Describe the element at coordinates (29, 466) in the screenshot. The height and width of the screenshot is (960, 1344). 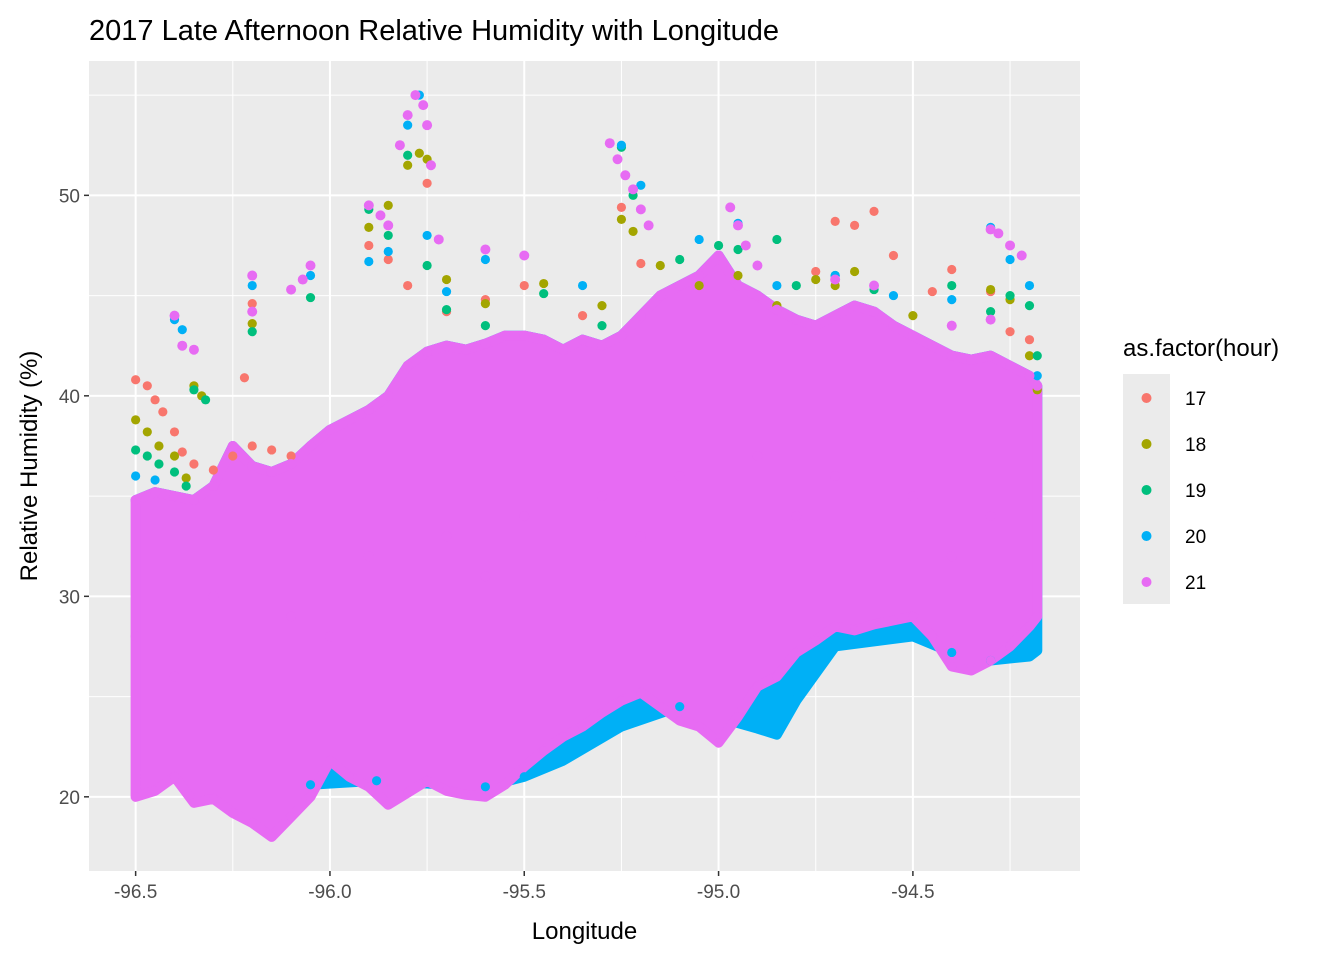
I see `y-axis-title: Relative Humidity (%)` at that location.